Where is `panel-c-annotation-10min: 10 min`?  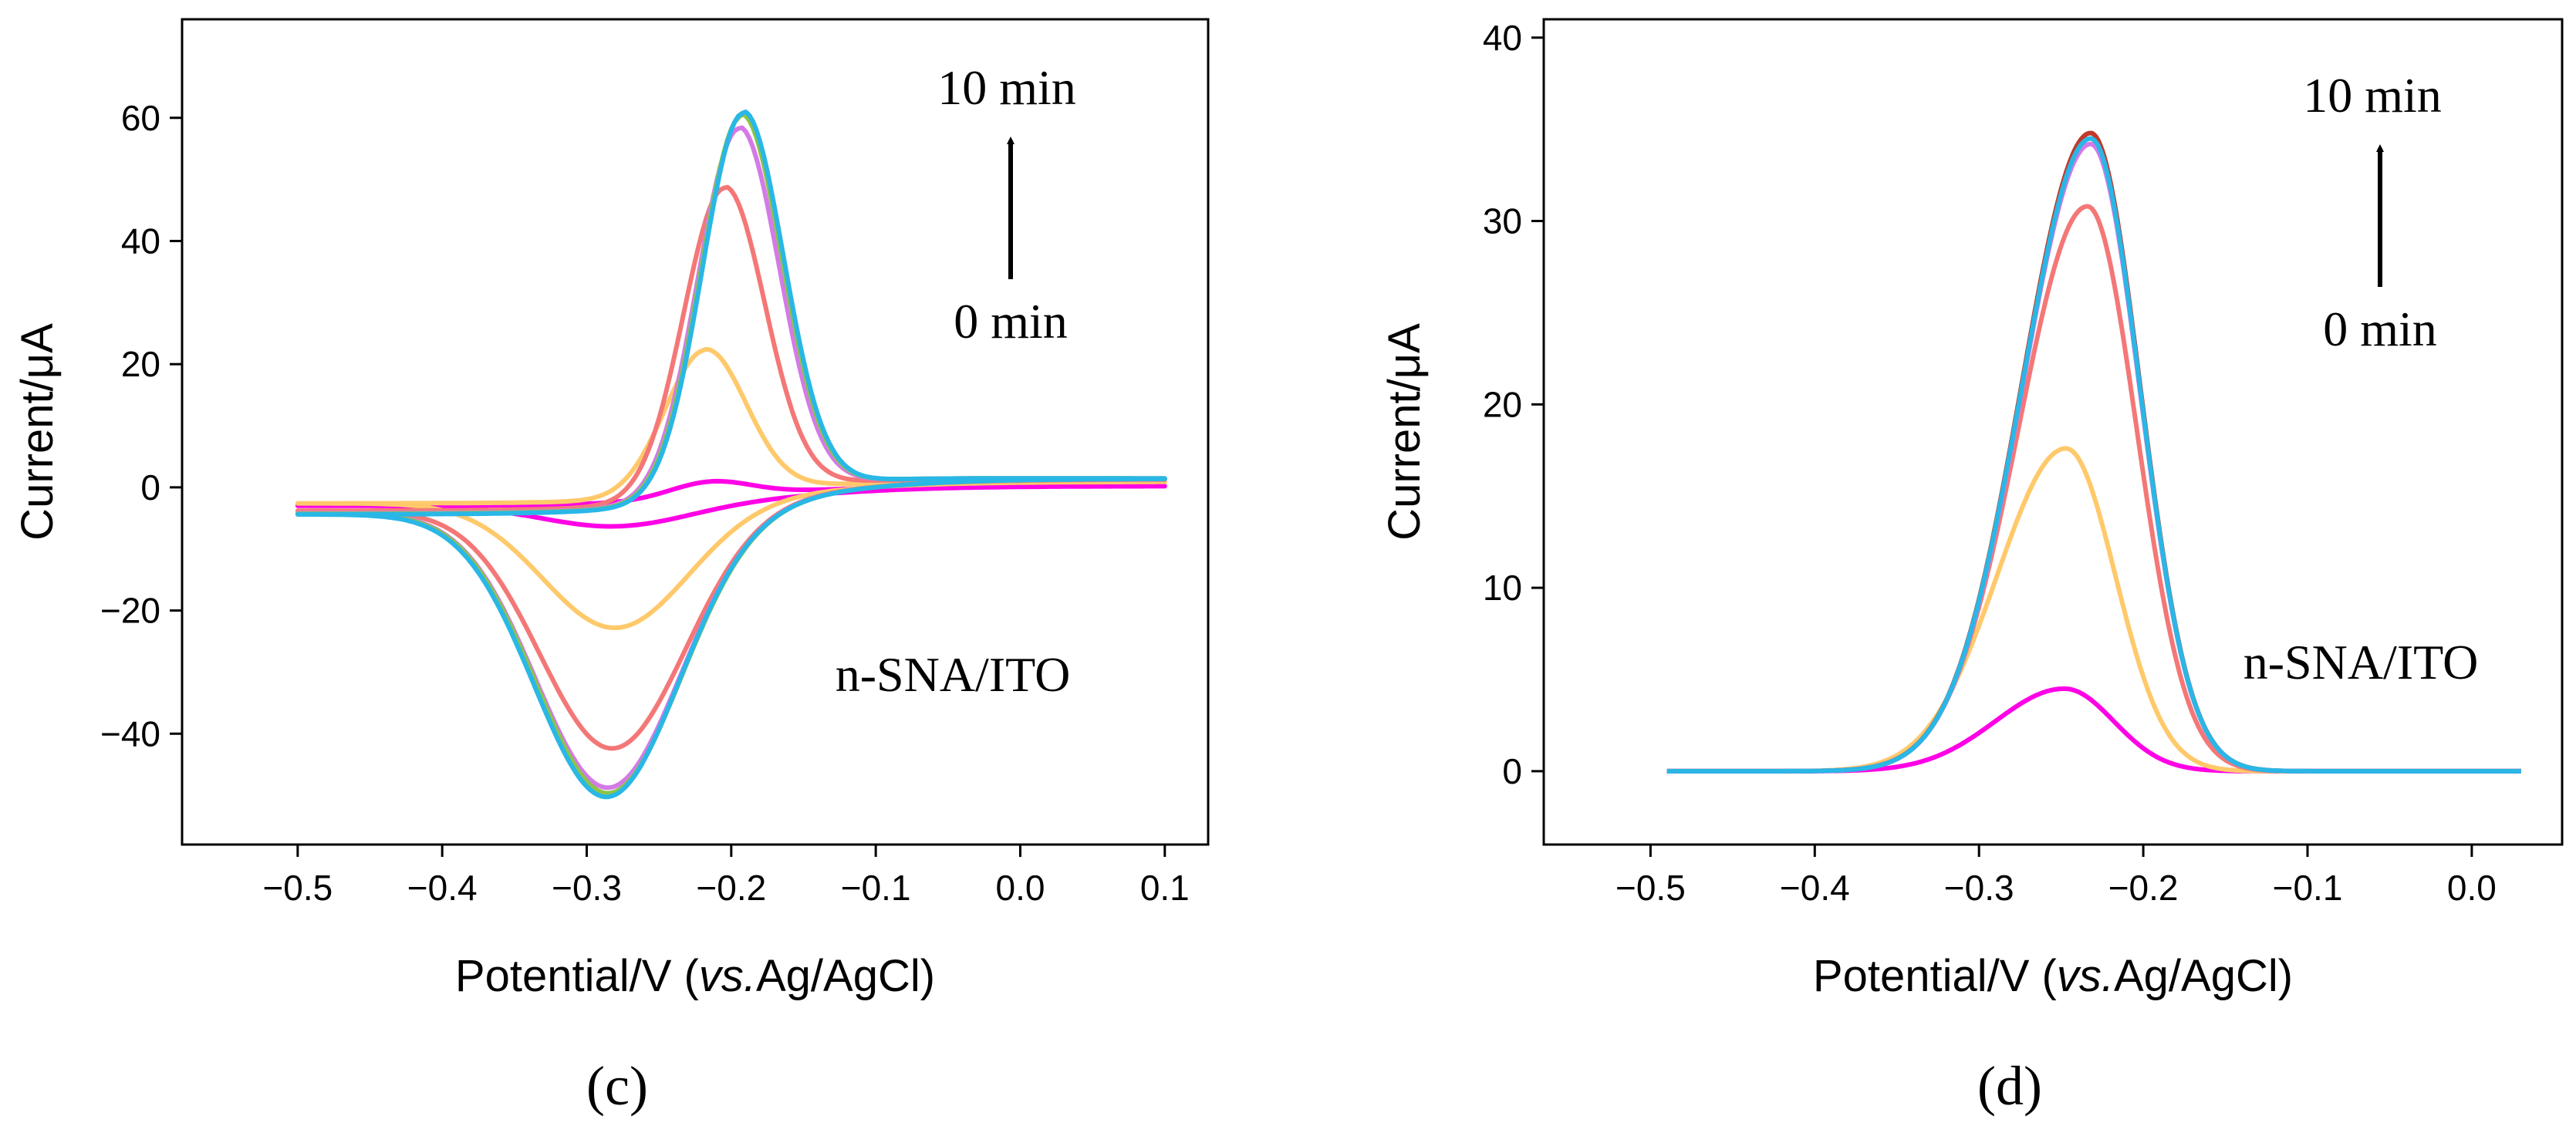
panel-c-annotation-10min: 10 min is located at coordinates (1006, 87).